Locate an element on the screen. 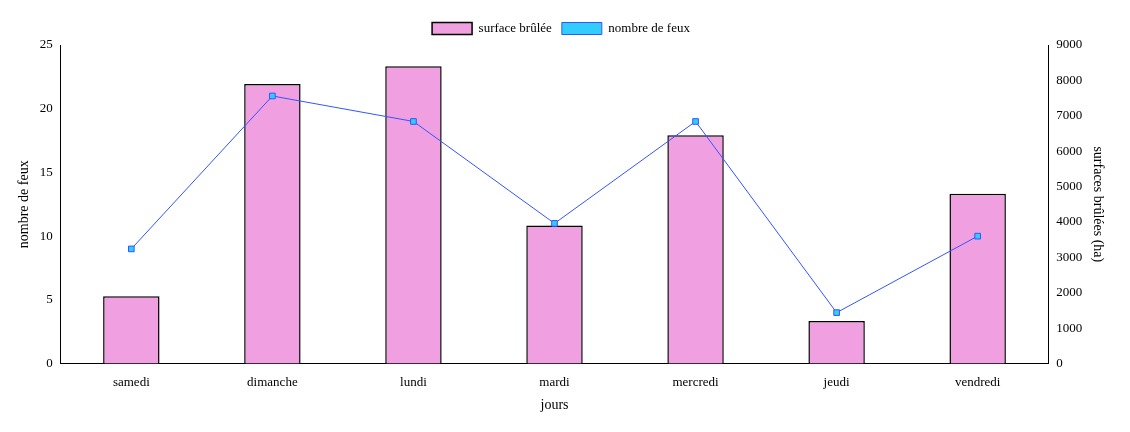 This screenshot has width=1130, height=432. y-tick-label: 25 is located at coordinates (46, 44).